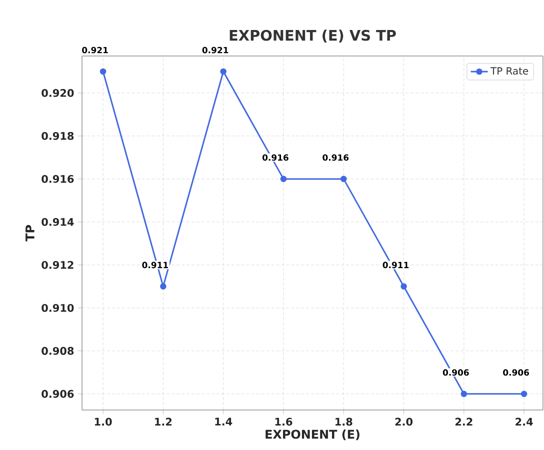 This screenshot has height=450, width=544. What do you see at coordinates (163, 422) in the screenshot?
I see `x-tick-label: 1.2` at bounding box center [163, 422].